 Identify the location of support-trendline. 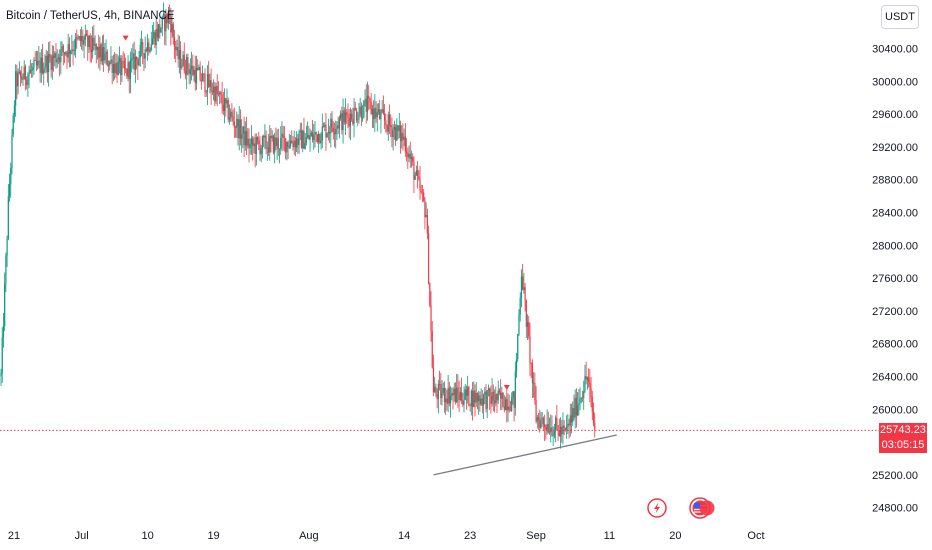
(525, 455).